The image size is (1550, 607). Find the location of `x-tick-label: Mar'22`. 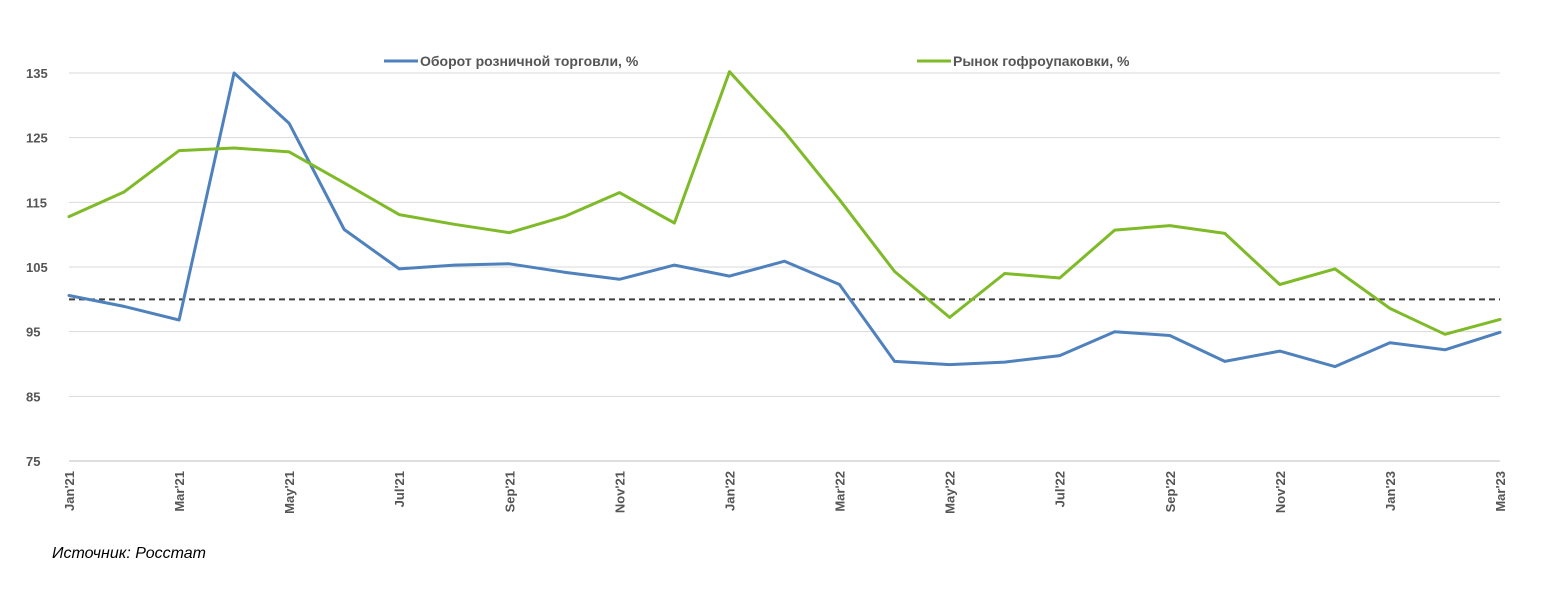

x-tick-label: Mar'22 is located at coordinates (840, 491).